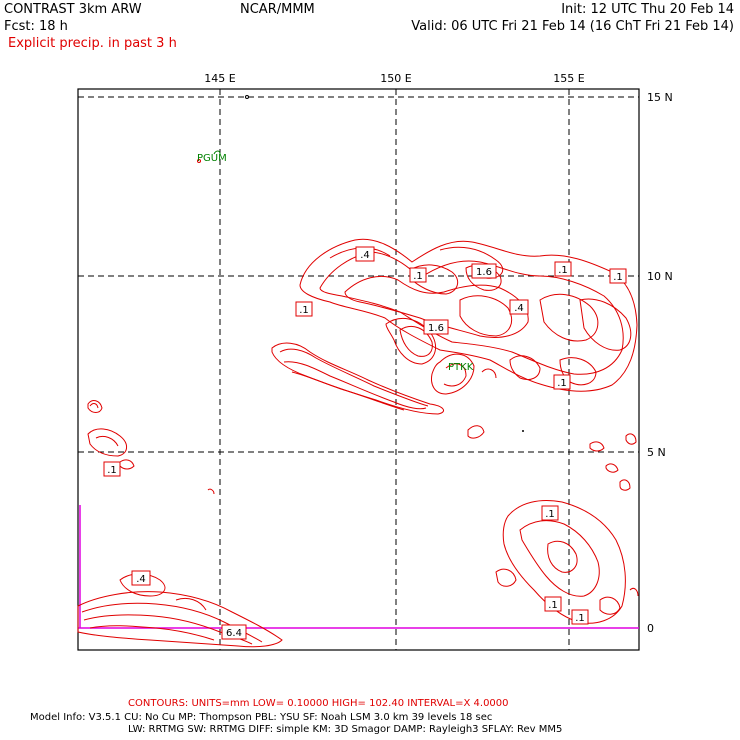 The image size is (740, 740). Describe the element at coordinates (365, 255) in the screenshot. I see `contour-label-1: .4` at that location.